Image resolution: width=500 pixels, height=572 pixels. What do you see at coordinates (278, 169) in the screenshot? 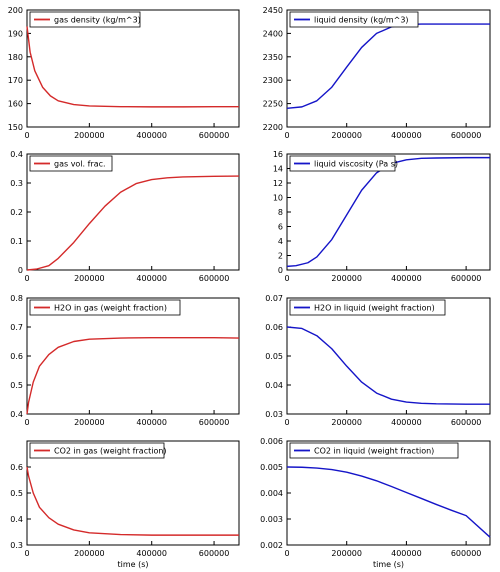
I see `y-tick-label: 14` at bounding box center [278, 169].